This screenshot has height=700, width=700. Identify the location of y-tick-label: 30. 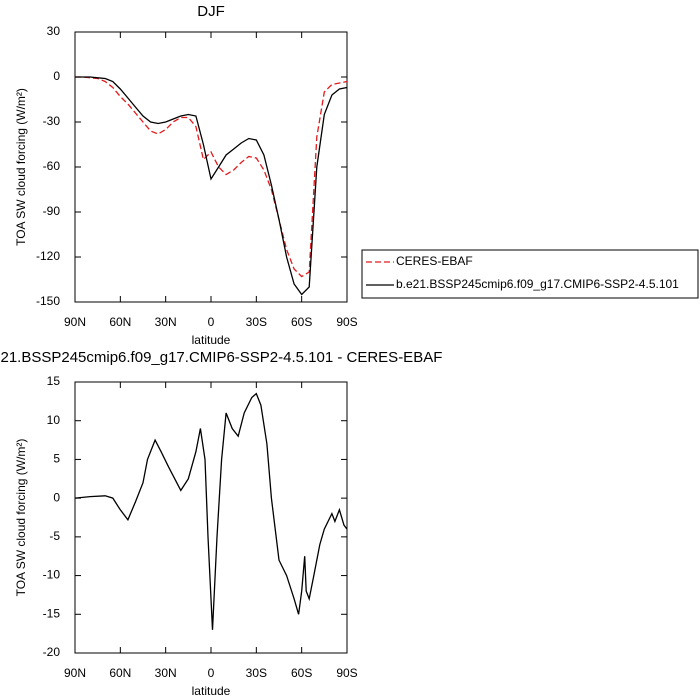
(54, 31).